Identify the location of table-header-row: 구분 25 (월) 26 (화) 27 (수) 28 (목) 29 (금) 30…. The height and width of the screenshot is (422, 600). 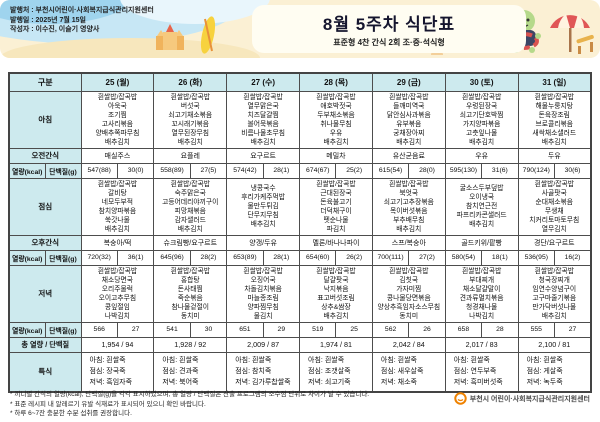
(300, 82).